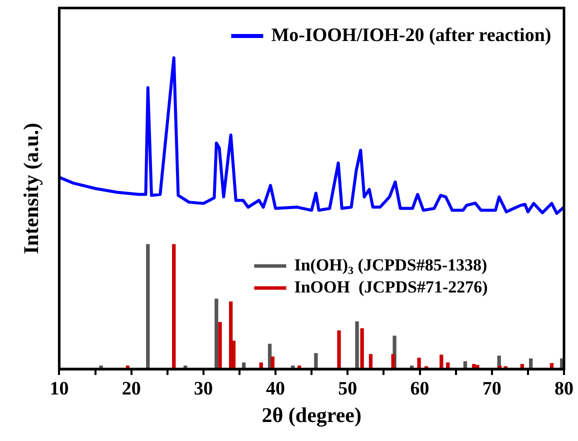 The image size is (578, 441). Describe the element at coordinates (492, 389) in the screenshot. I see `x-tick-label: 70` at that location.